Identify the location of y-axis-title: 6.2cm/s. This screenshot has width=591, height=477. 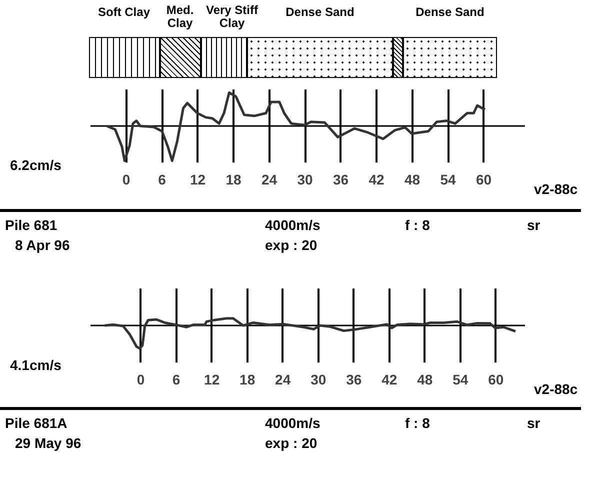
(36, 165).